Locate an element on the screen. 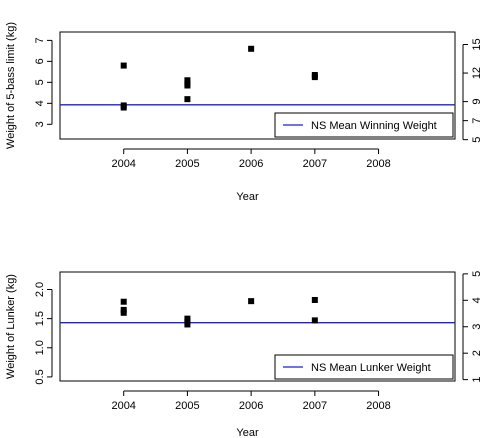  y2-tick-label: 4 is located at coordinates (475, 300).